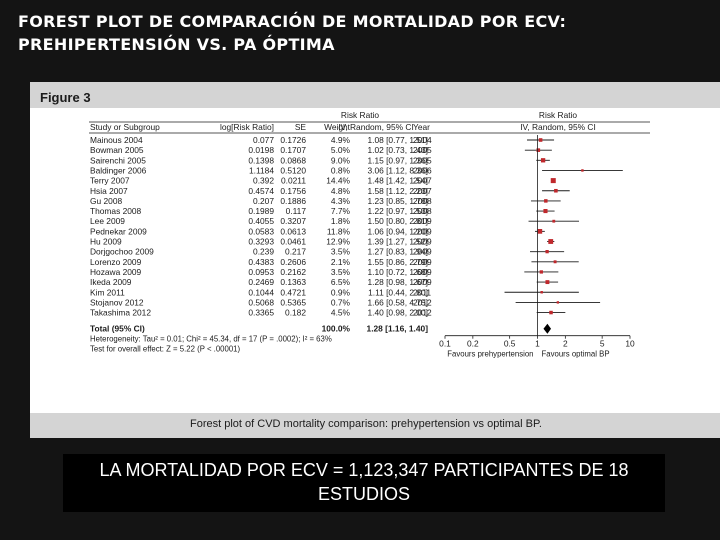 The height and width of the screenshot is (540, 720). What do you see at coordinates (261, 170) in the screenshot?
I see `study-logrr: 1.1184` at bounding box center [261, 170].